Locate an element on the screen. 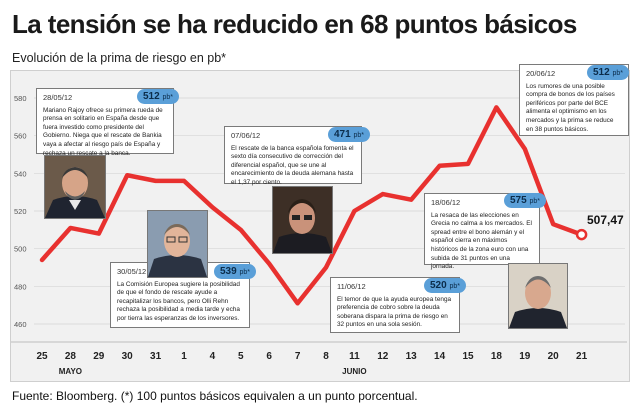 Image resolution: width=640 pixels, height=415 pixels. photo-draghi is located at coordinates (538, 296).